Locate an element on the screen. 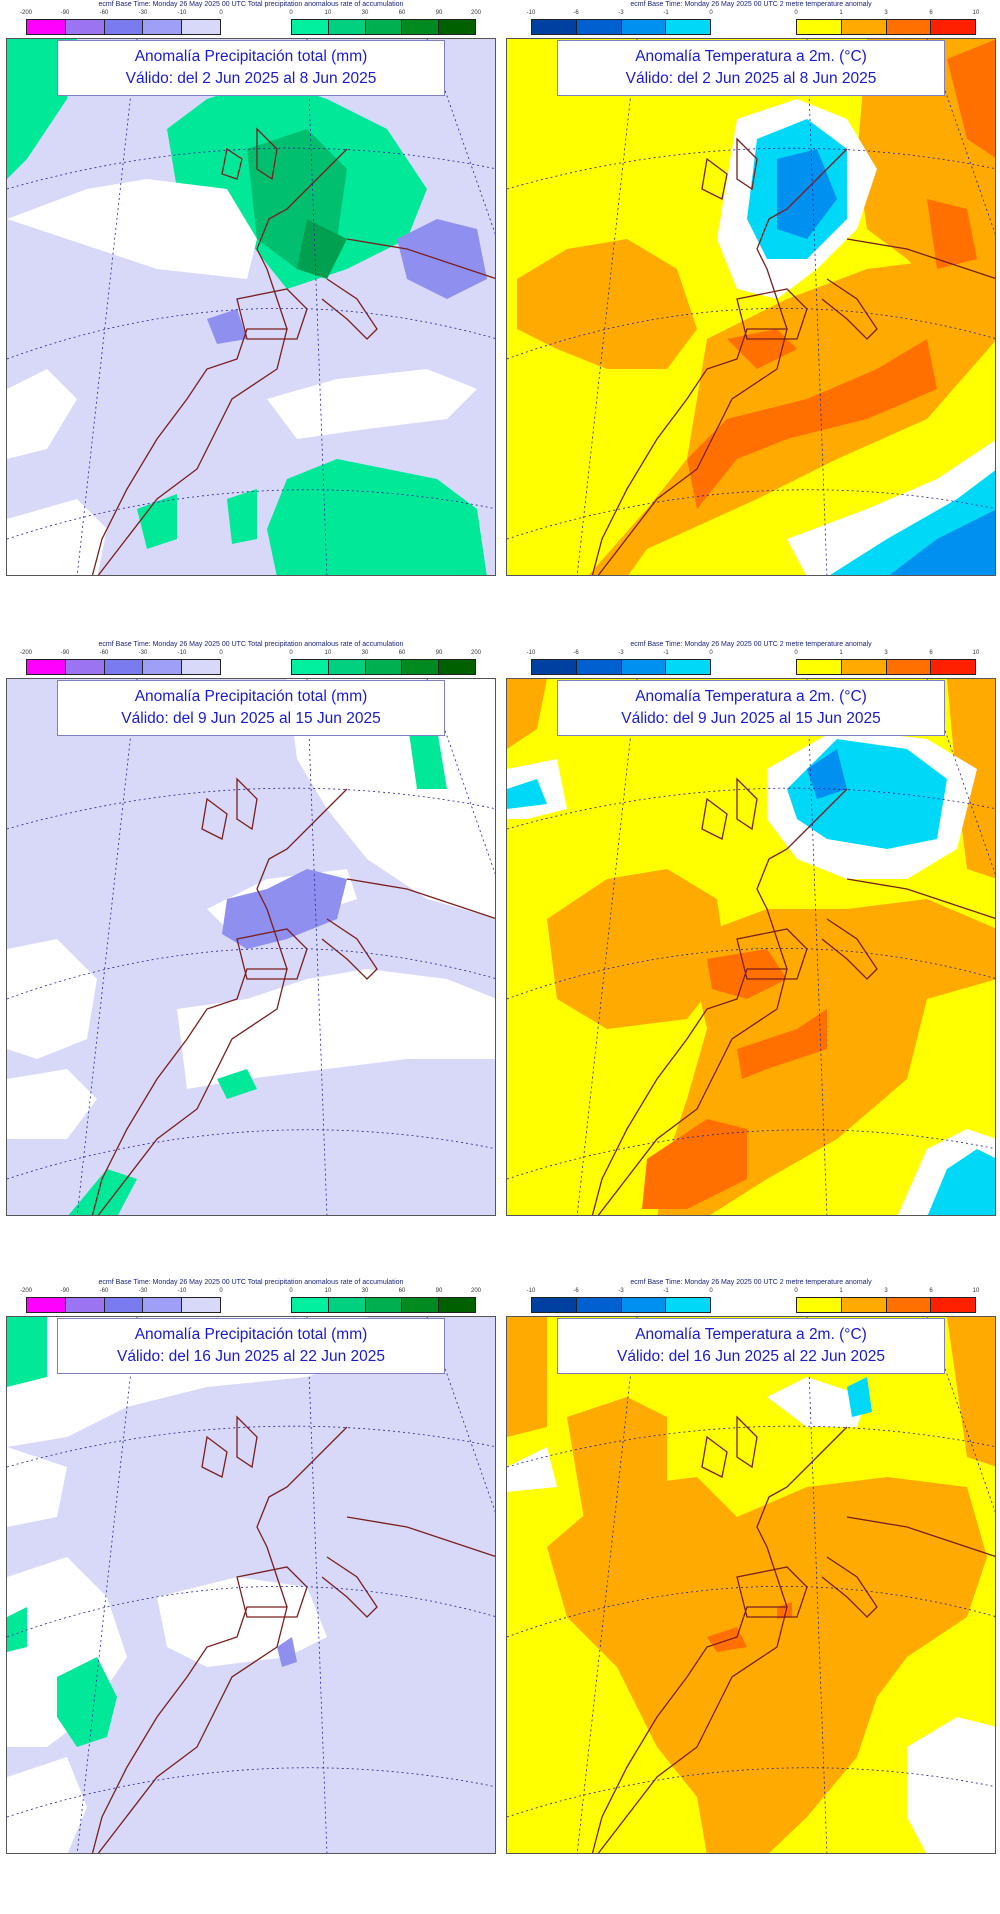 Image resolution: width=1000 pixels, height=1914 pixels. map-valid-period: Válido: del 2 Jun 2025 al 8 Jun 2025 is located at coordinates (751, 78).